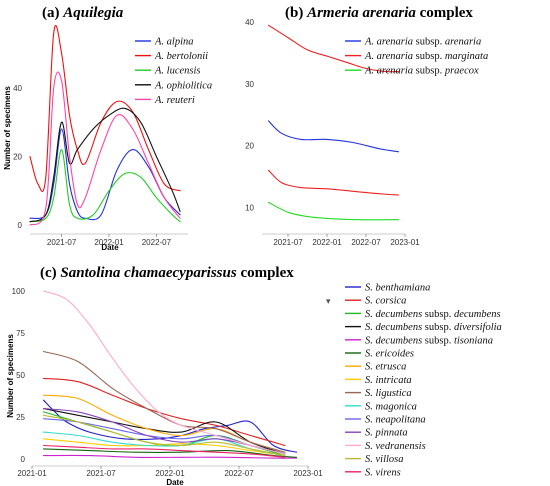 This screenshot has width=550, height=486. I want to click on panel-b-title: (b) Armeria arenaria complex, so click(379, 13).